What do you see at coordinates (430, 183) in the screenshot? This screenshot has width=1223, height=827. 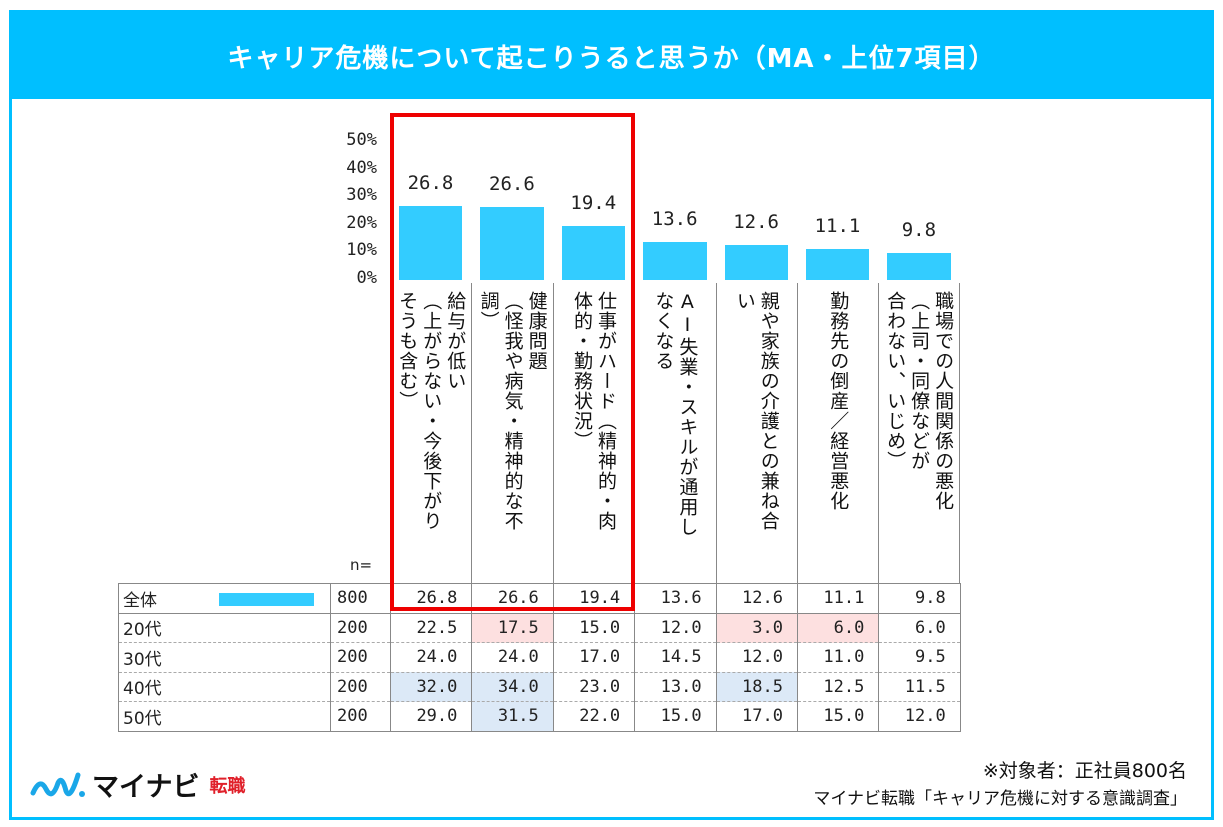 I see `data-label: 26.8` at bounding box center [430, 183].